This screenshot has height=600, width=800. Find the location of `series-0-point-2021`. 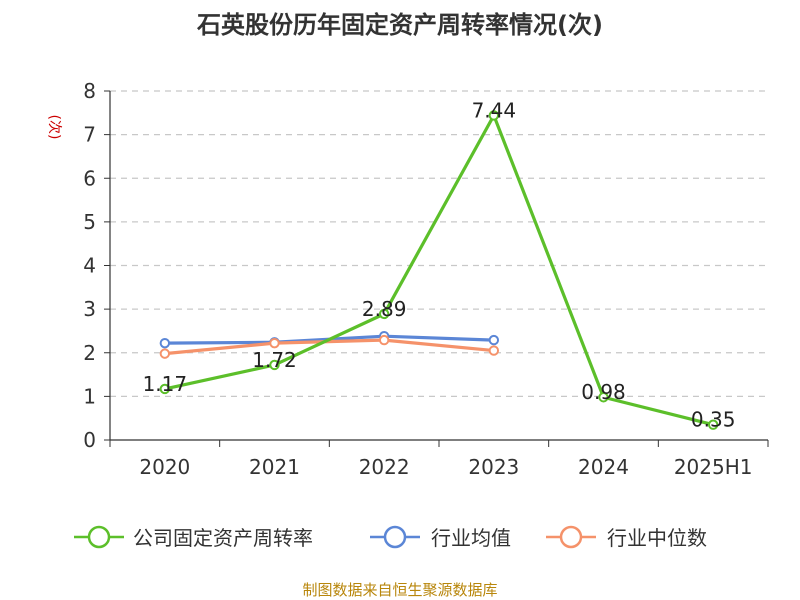

series-0-point-2021 is located at coordinates (274, 365).